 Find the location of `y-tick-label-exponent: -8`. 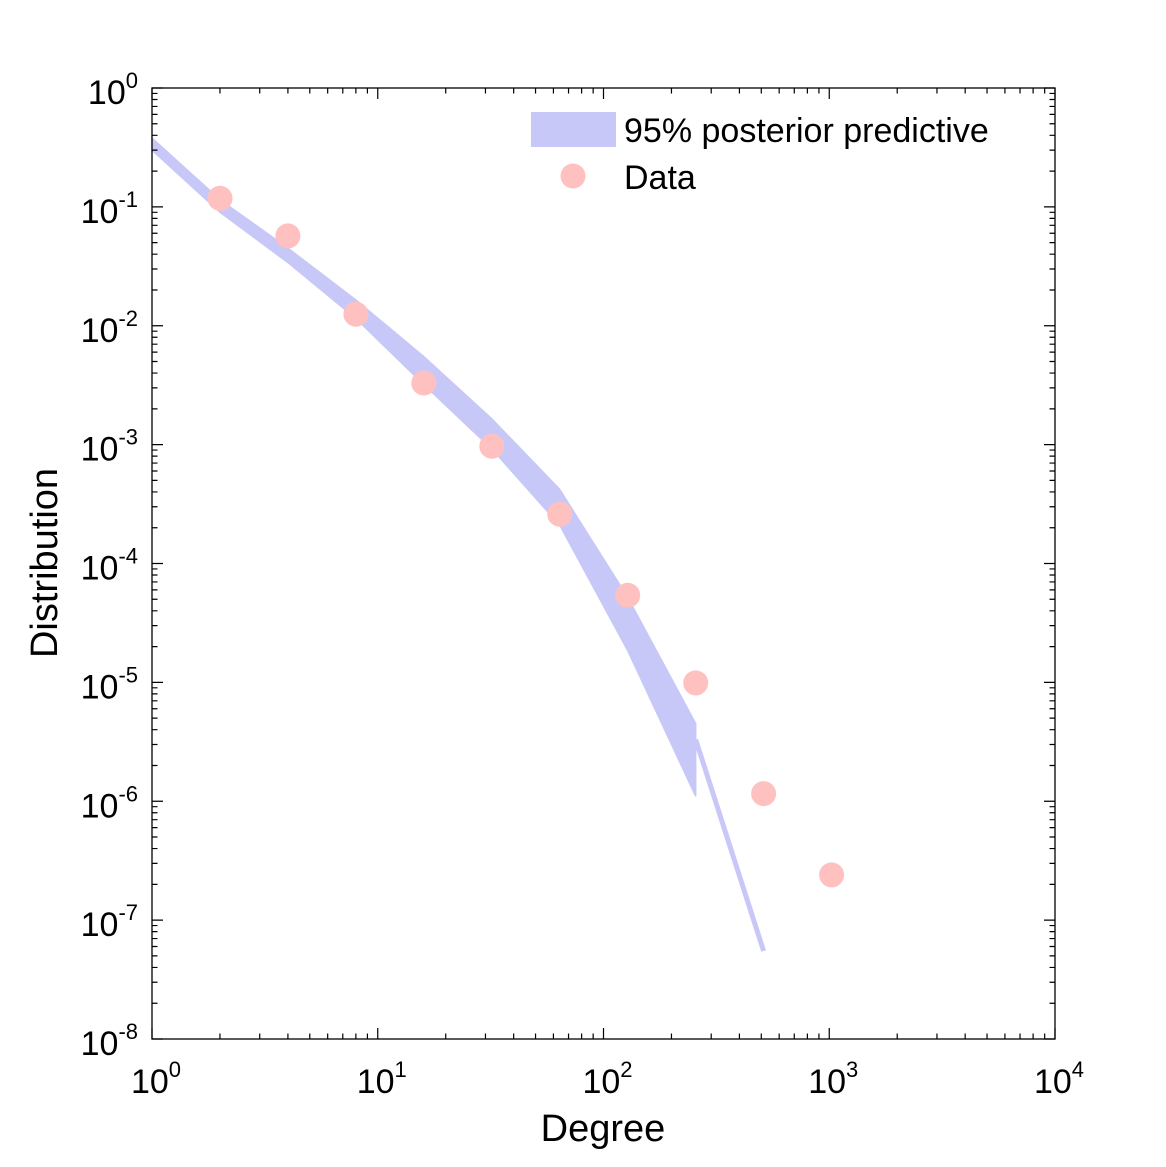

y-tick-label-exponent: -8 is located at coordinates (128, 1031).